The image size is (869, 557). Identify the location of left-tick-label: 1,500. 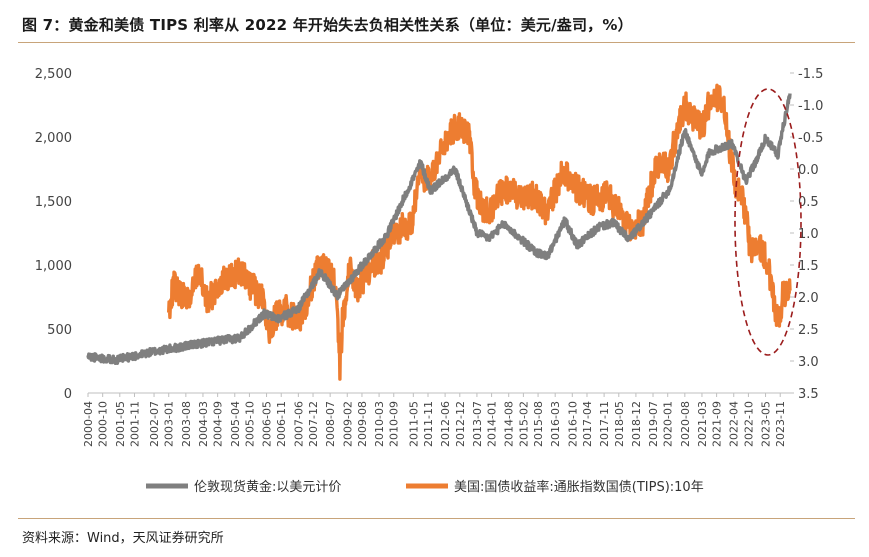
(53, 202).